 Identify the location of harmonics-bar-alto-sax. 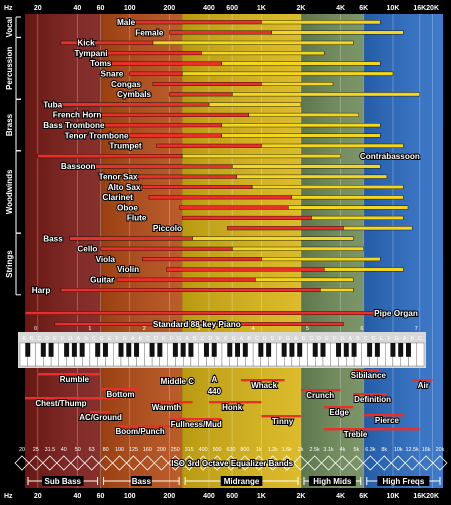
(327, 186).